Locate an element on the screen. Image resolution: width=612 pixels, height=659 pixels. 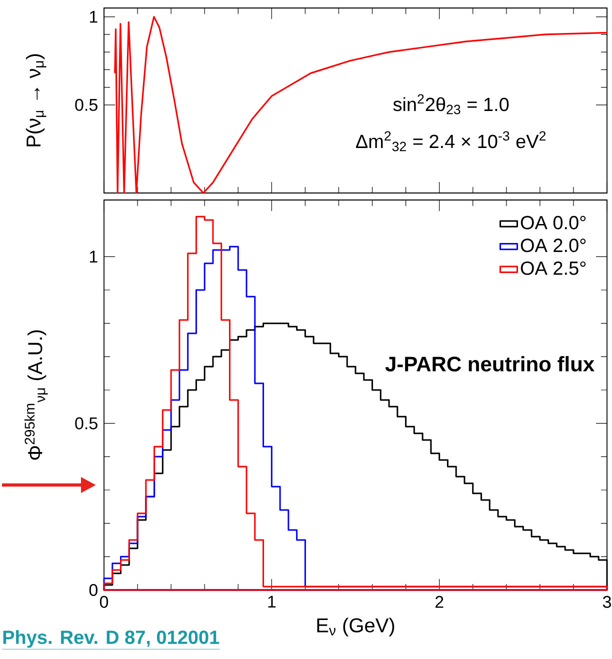
x-tick-label: 0 is located at coordinates (104, 602).